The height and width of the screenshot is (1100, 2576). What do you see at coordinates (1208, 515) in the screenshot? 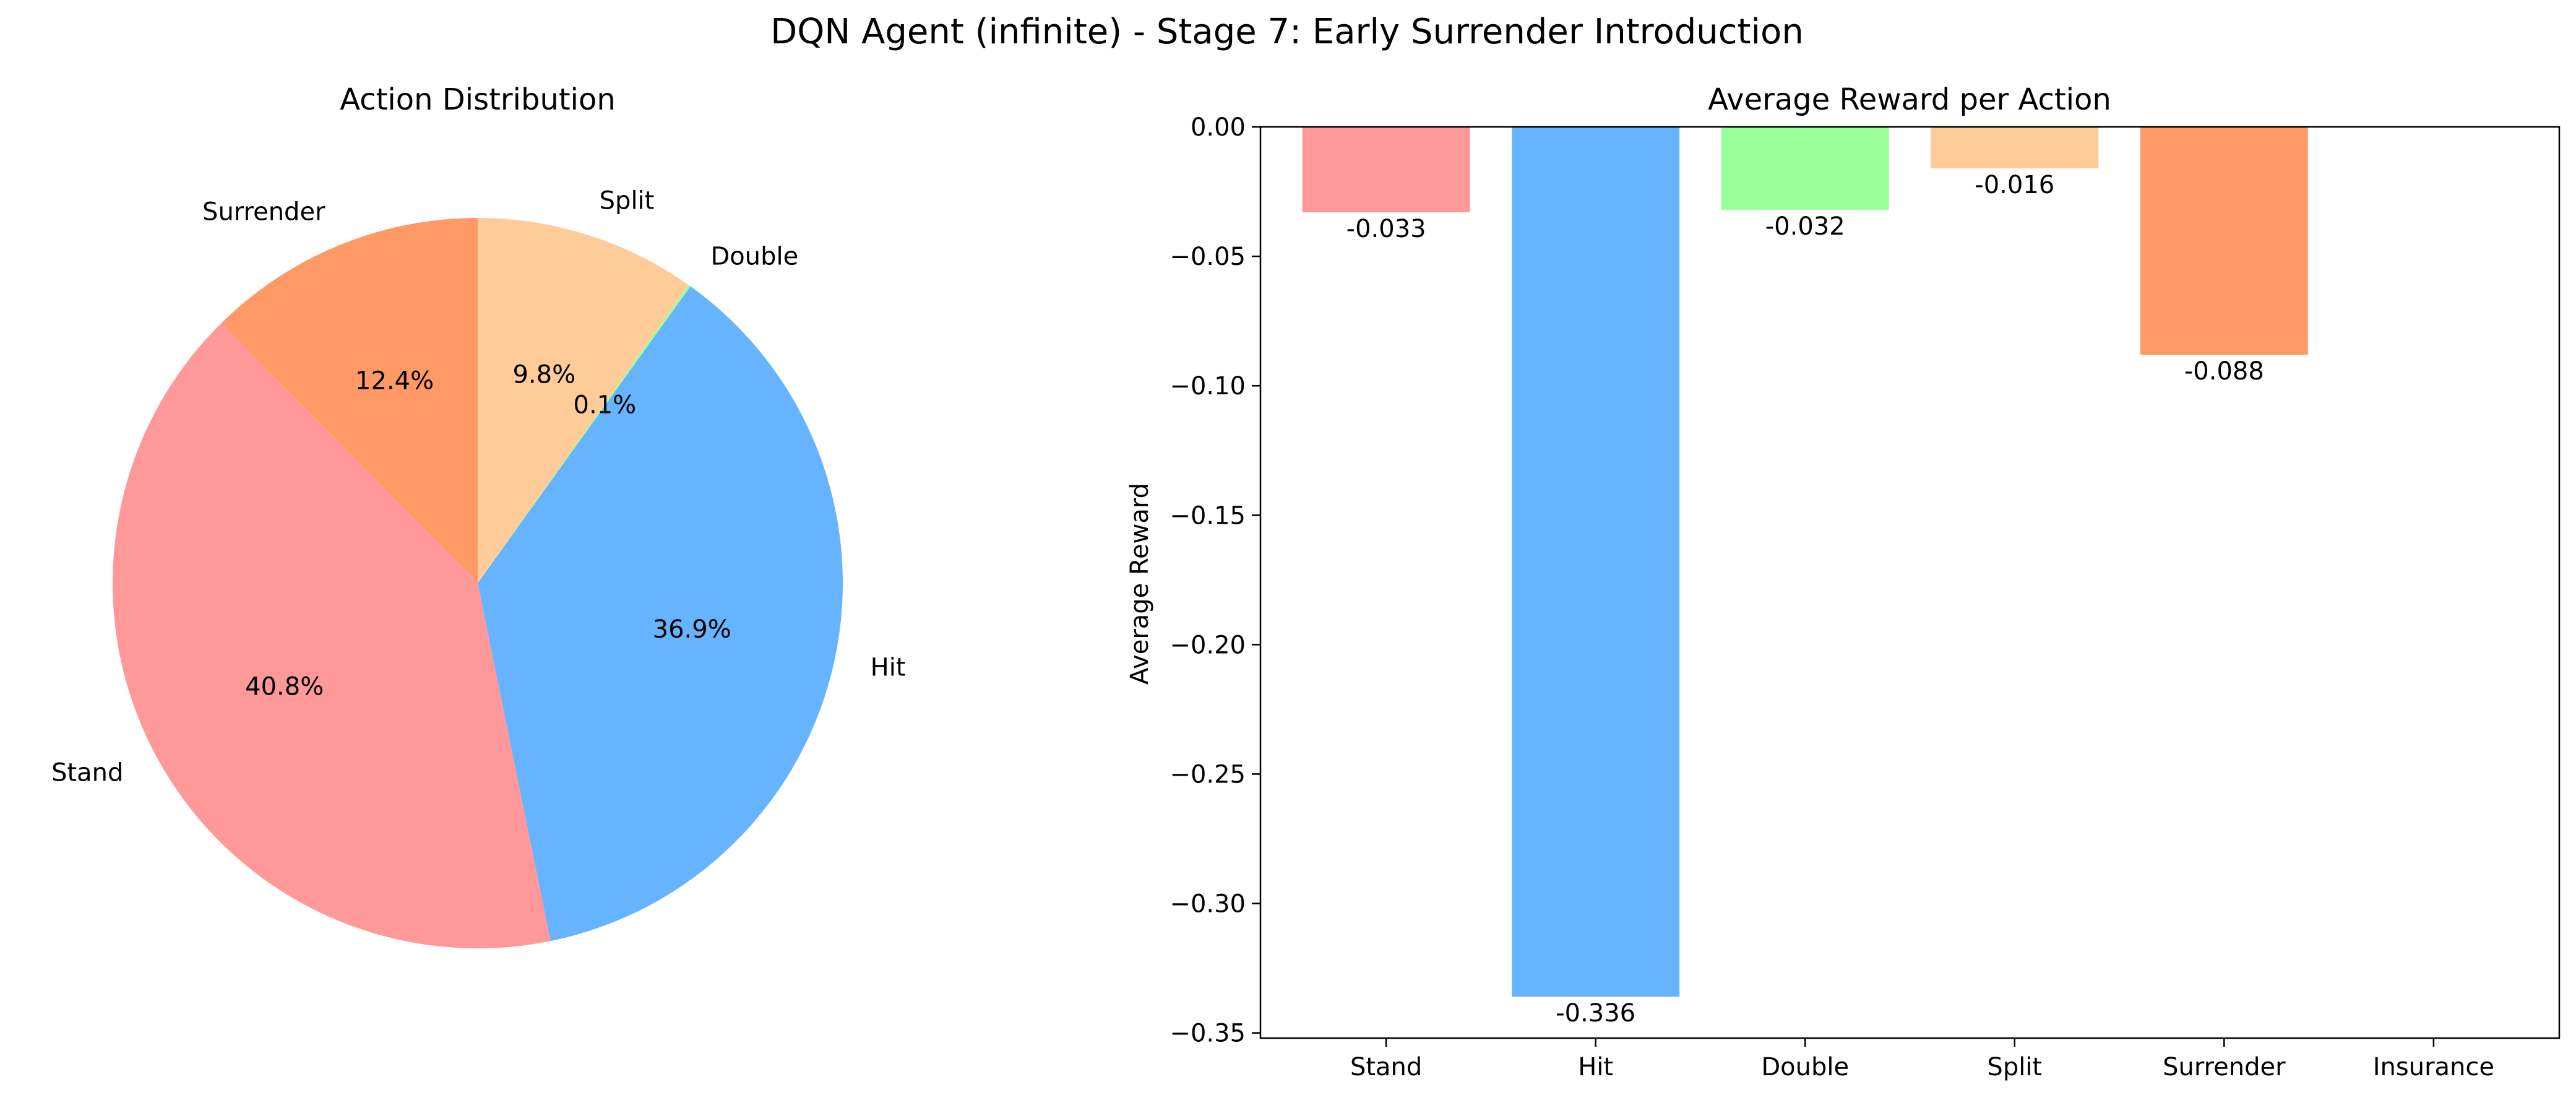
I see `y-tick-label: −0.15` at bounding box center [1208, 515].